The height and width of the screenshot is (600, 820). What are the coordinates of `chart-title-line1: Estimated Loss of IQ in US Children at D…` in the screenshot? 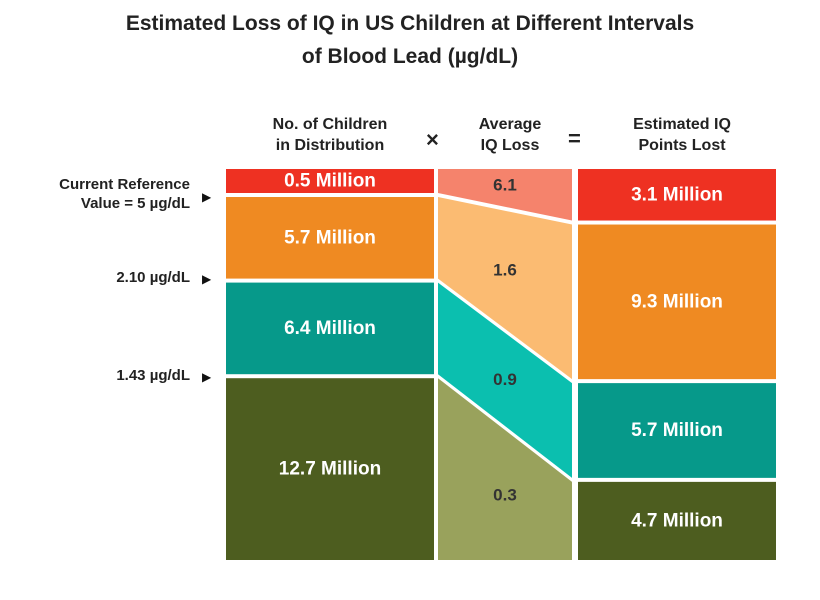 It's located at (410, 23).